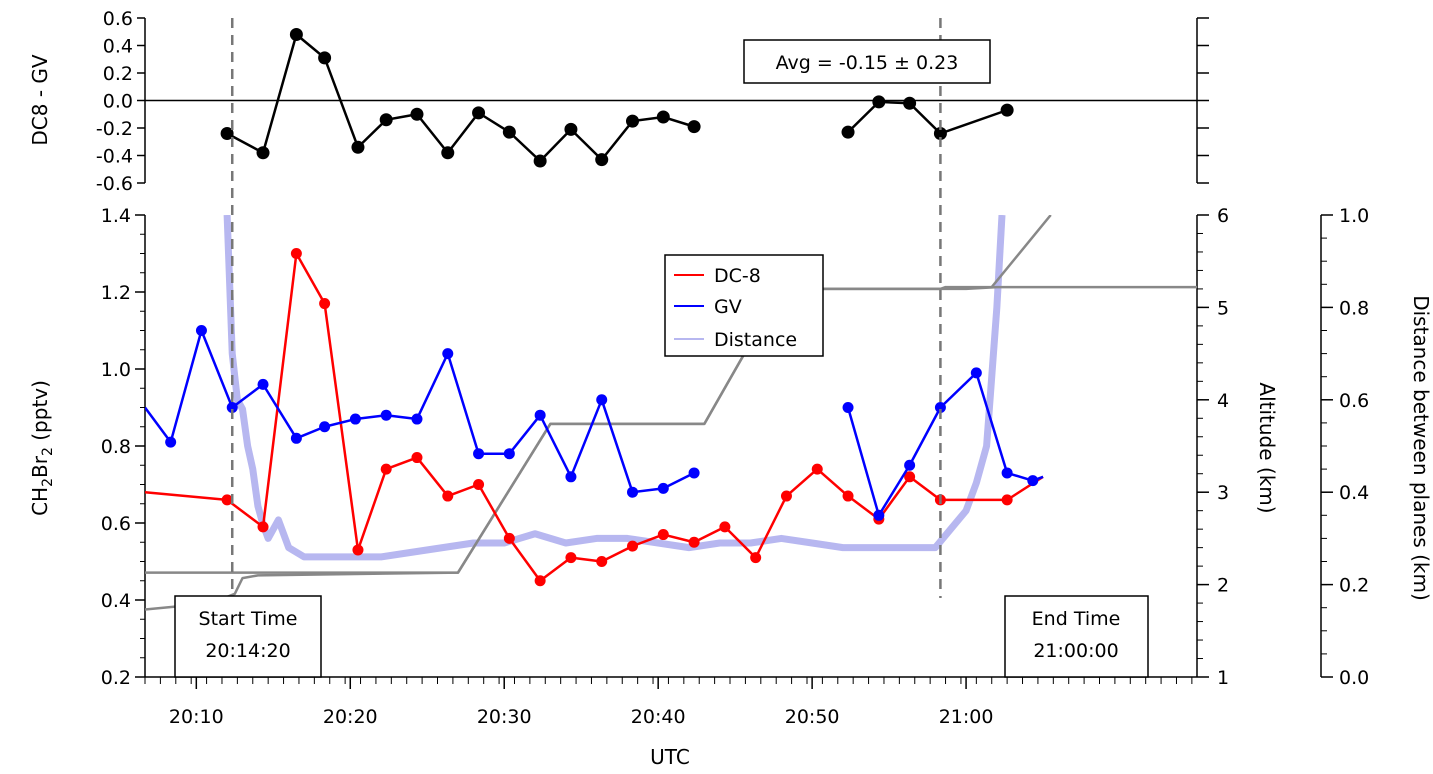  What do you see at coordinates (40, 100) in the screenshot?
I see `top-panel-ylabel: DC8 - GV` at bounding box center [40, 100].